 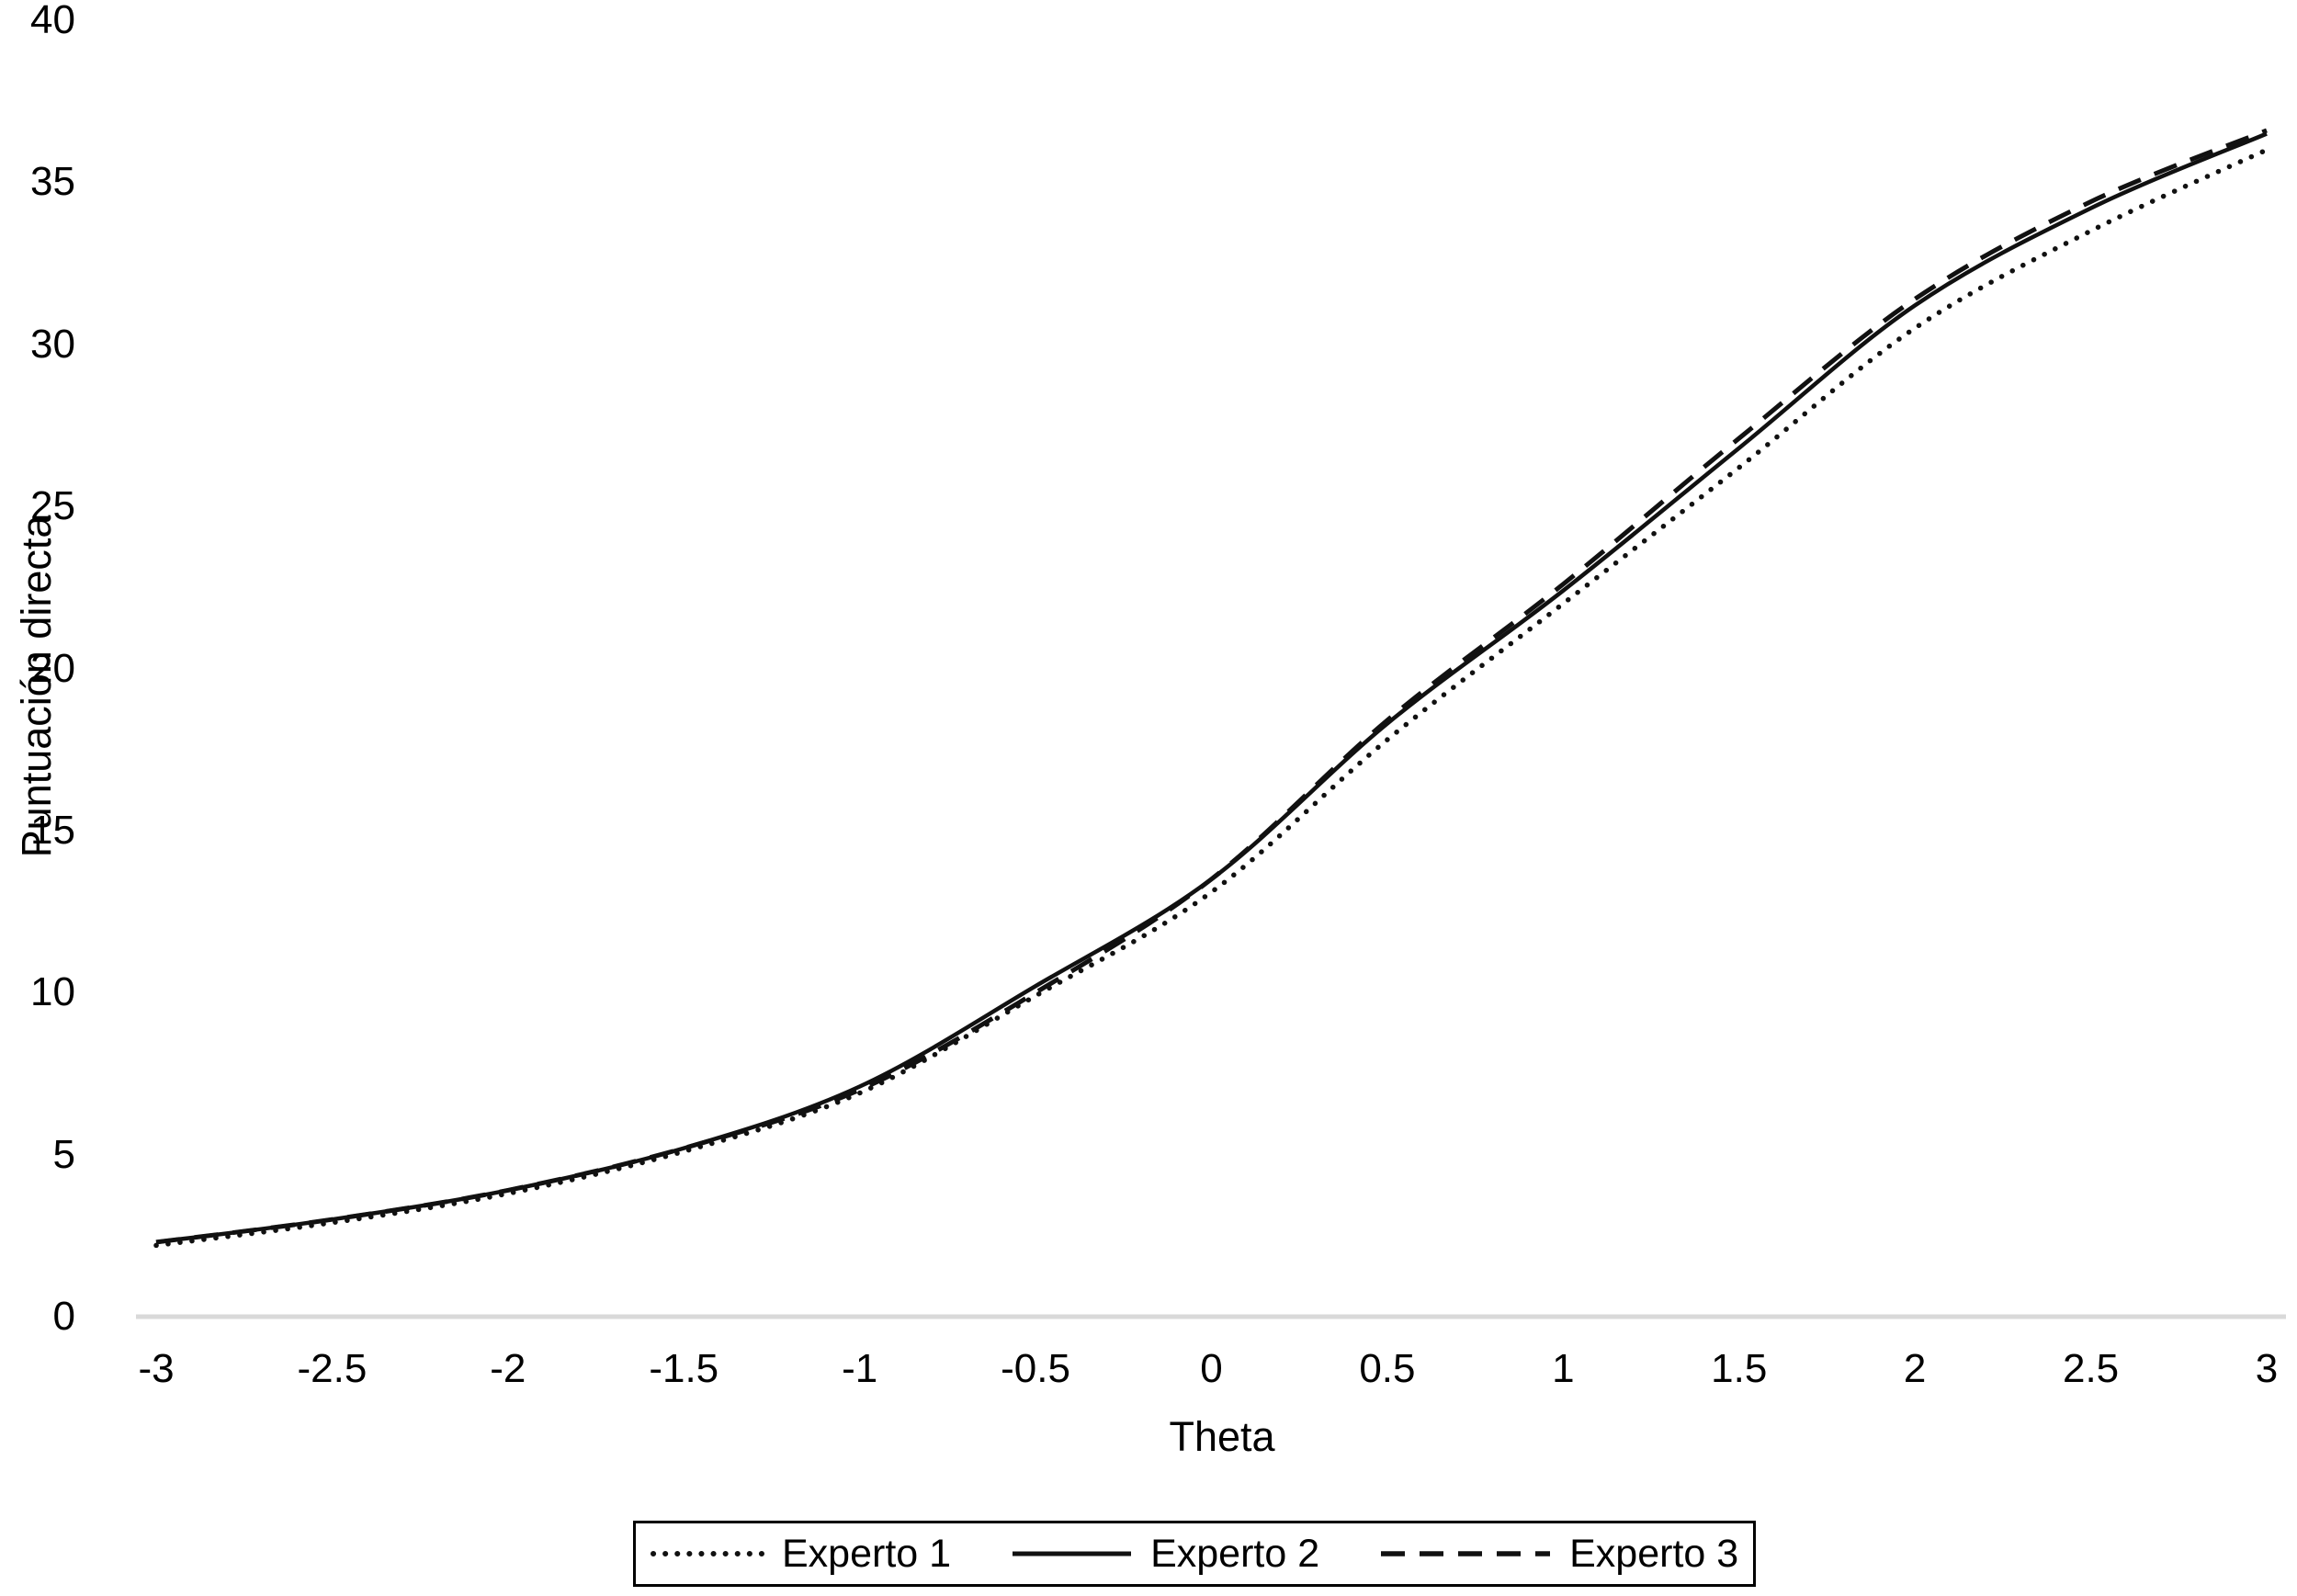 I want to click on y-tick-label-0: 0, so click(x=63, y=1316).